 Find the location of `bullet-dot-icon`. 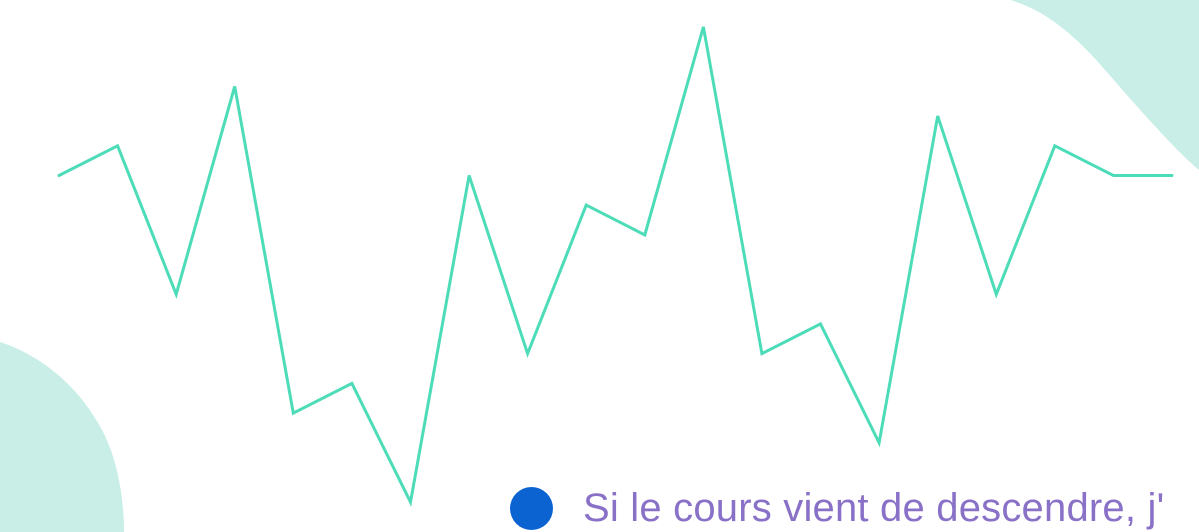

bullet-dot-icon is located at coordinates (531, 508).